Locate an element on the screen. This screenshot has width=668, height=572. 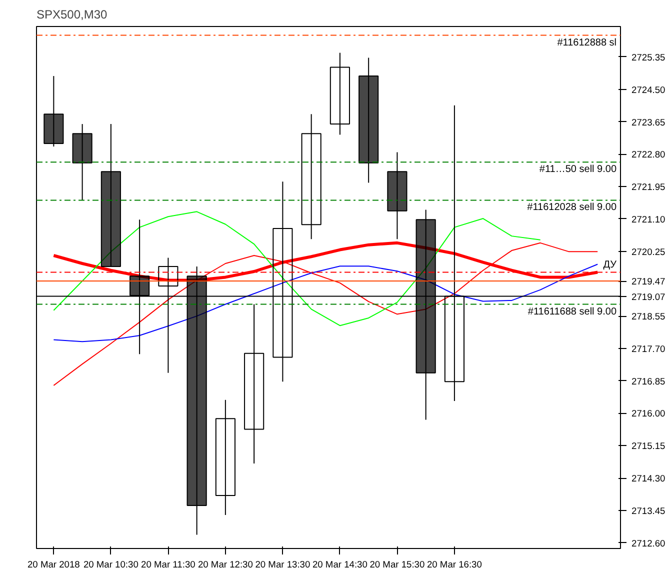
y-tick-label: 2725.35 is located at coordinates (649, 57).